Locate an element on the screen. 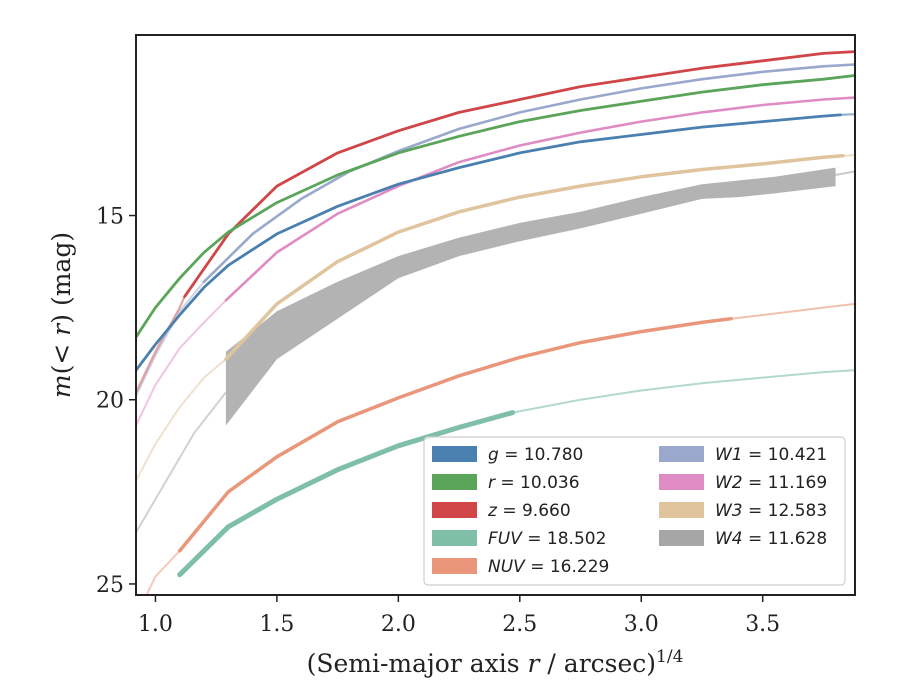 Image resolution: width=900 pixels, height=700 pixels. x-tick-label: 2.5 is located at coordinates (519, 624).